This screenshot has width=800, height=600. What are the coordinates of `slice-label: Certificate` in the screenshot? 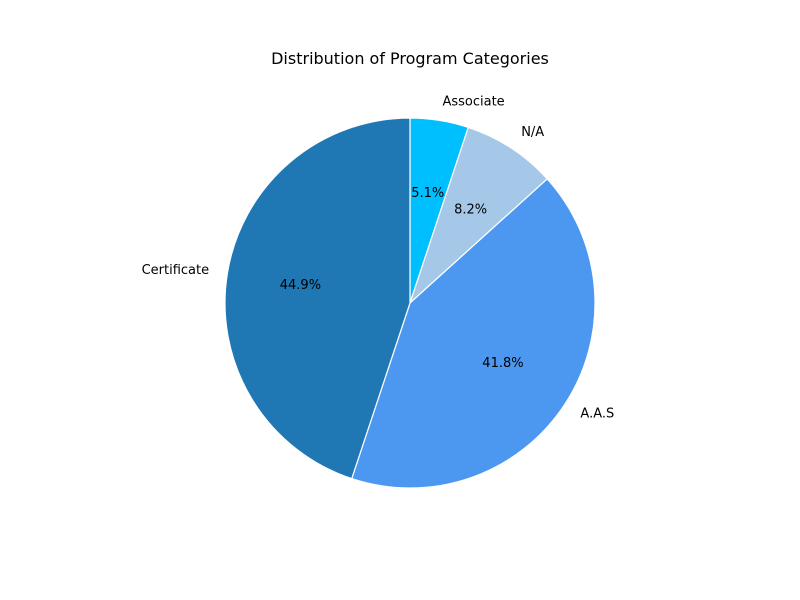 It's located at (176, 270).